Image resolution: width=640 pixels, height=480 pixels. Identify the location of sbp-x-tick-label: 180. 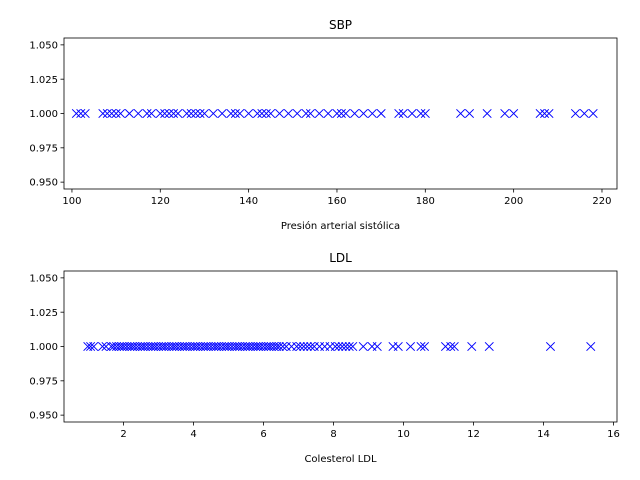
(425, 201).